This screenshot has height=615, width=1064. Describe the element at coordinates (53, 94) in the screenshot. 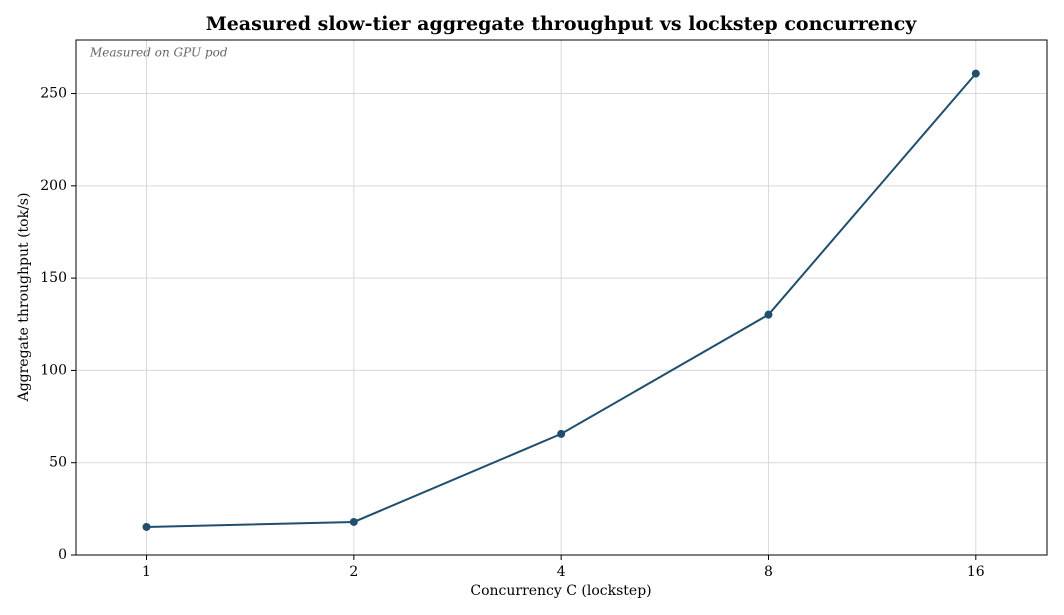

I see `y-tick-label: 250` at that location.